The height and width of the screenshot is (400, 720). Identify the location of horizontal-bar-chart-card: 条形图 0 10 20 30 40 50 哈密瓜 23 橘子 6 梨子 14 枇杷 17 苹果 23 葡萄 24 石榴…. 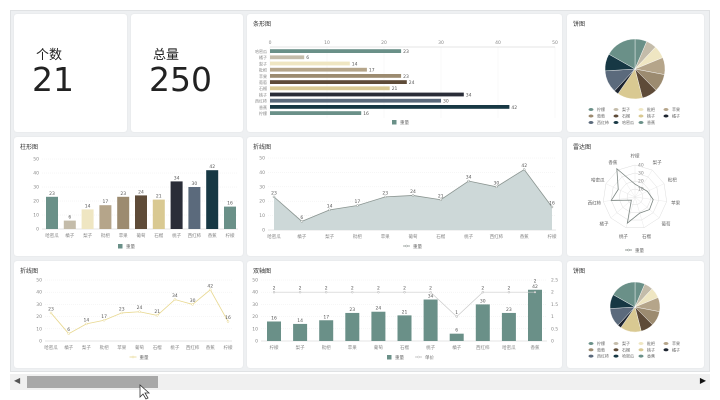
(404, 73).